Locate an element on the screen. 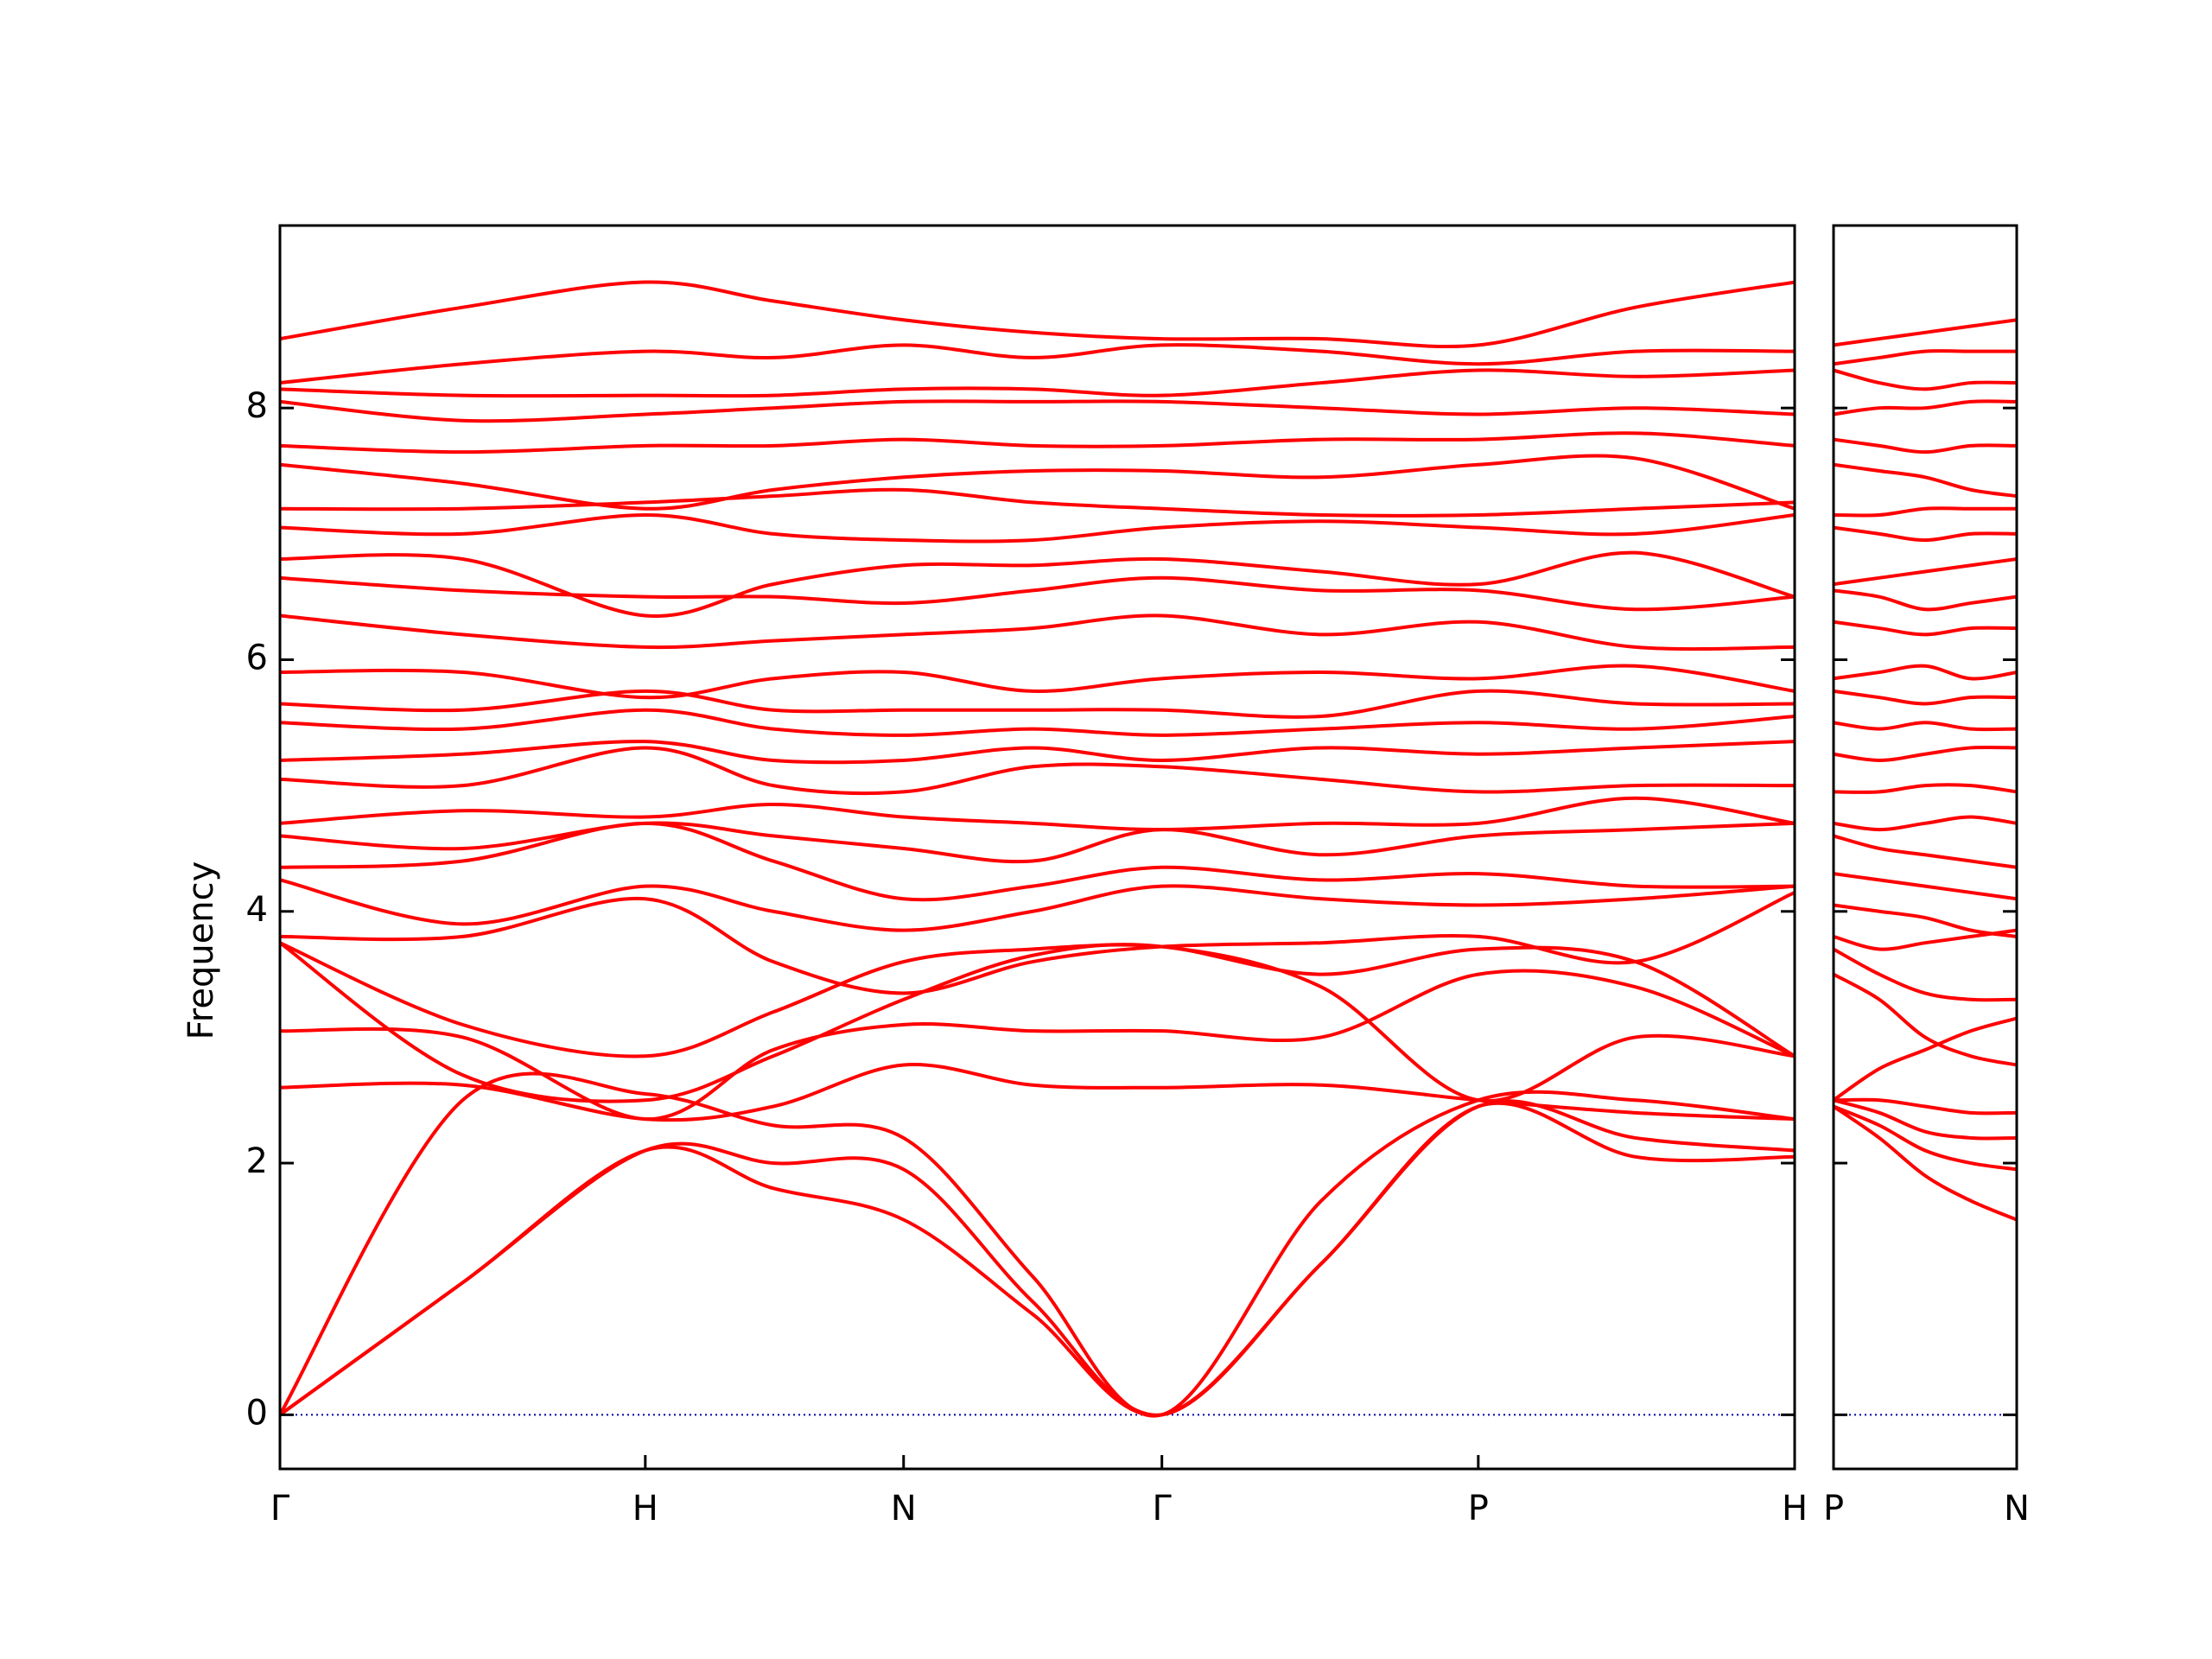 Image resolution: width=2212 pixels, height=1659 pixels. y-tick-label: 4 is located at coordinates (257, 910).